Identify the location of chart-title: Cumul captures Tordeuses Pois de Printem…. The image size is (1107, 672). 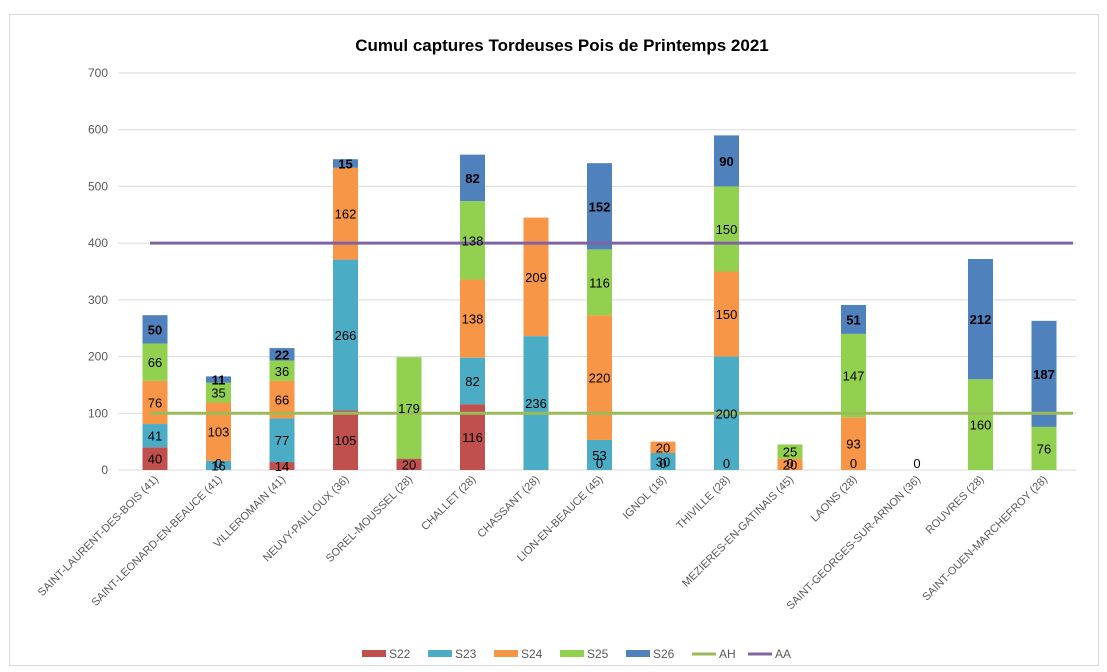
(562, 45).